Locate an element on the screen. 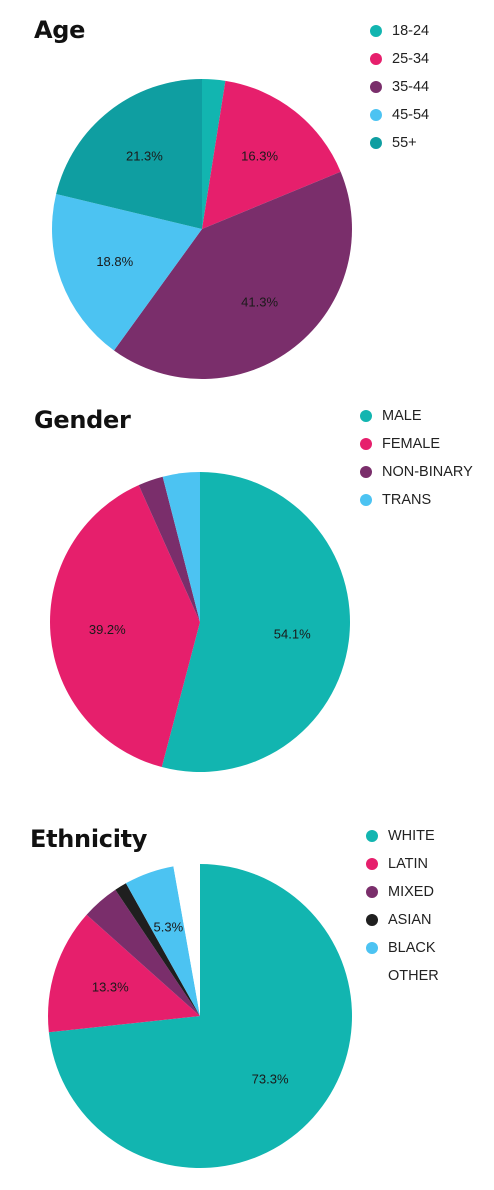 This screenshot has width=494, height=1190. age-legend: 18-24 25-34 35-44 45-54 55+ is located at coordinates (399, 87).